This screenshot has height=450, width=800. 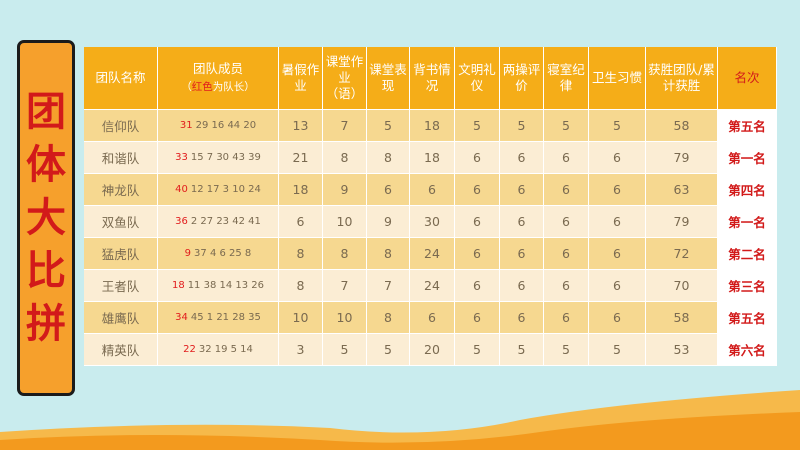 I want to click on cell-recitation: 6, so click(x=432, y=190).